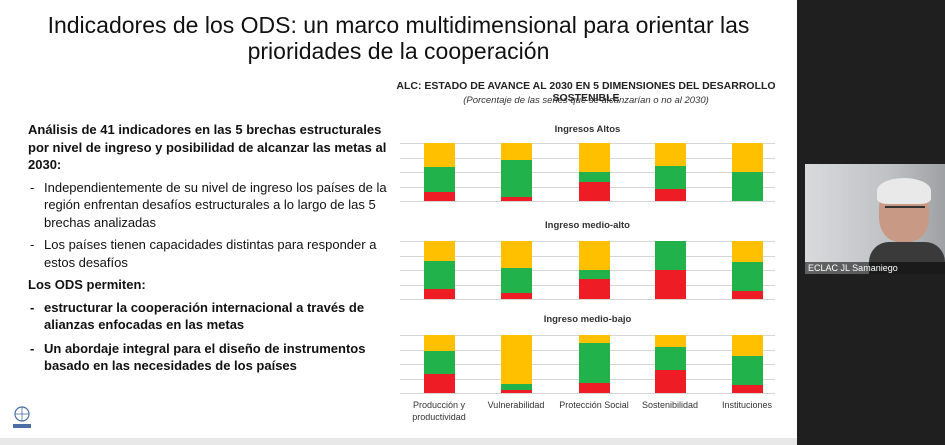 This screenshot has width=945, height=445. I want to click on category-label: Producción y productividad, so click(439, 411).